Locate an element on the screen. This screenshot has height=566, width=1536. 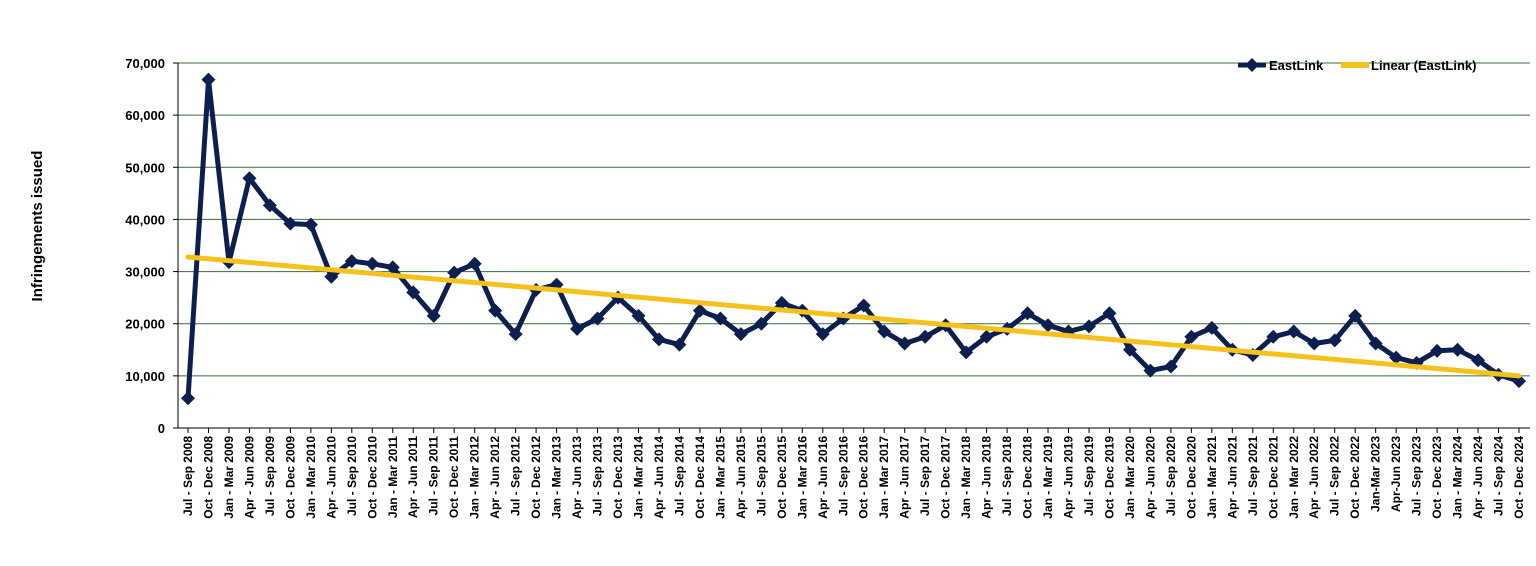
x-tick-label: Jul - Sep 2013 is located at coordinates (598, 476).